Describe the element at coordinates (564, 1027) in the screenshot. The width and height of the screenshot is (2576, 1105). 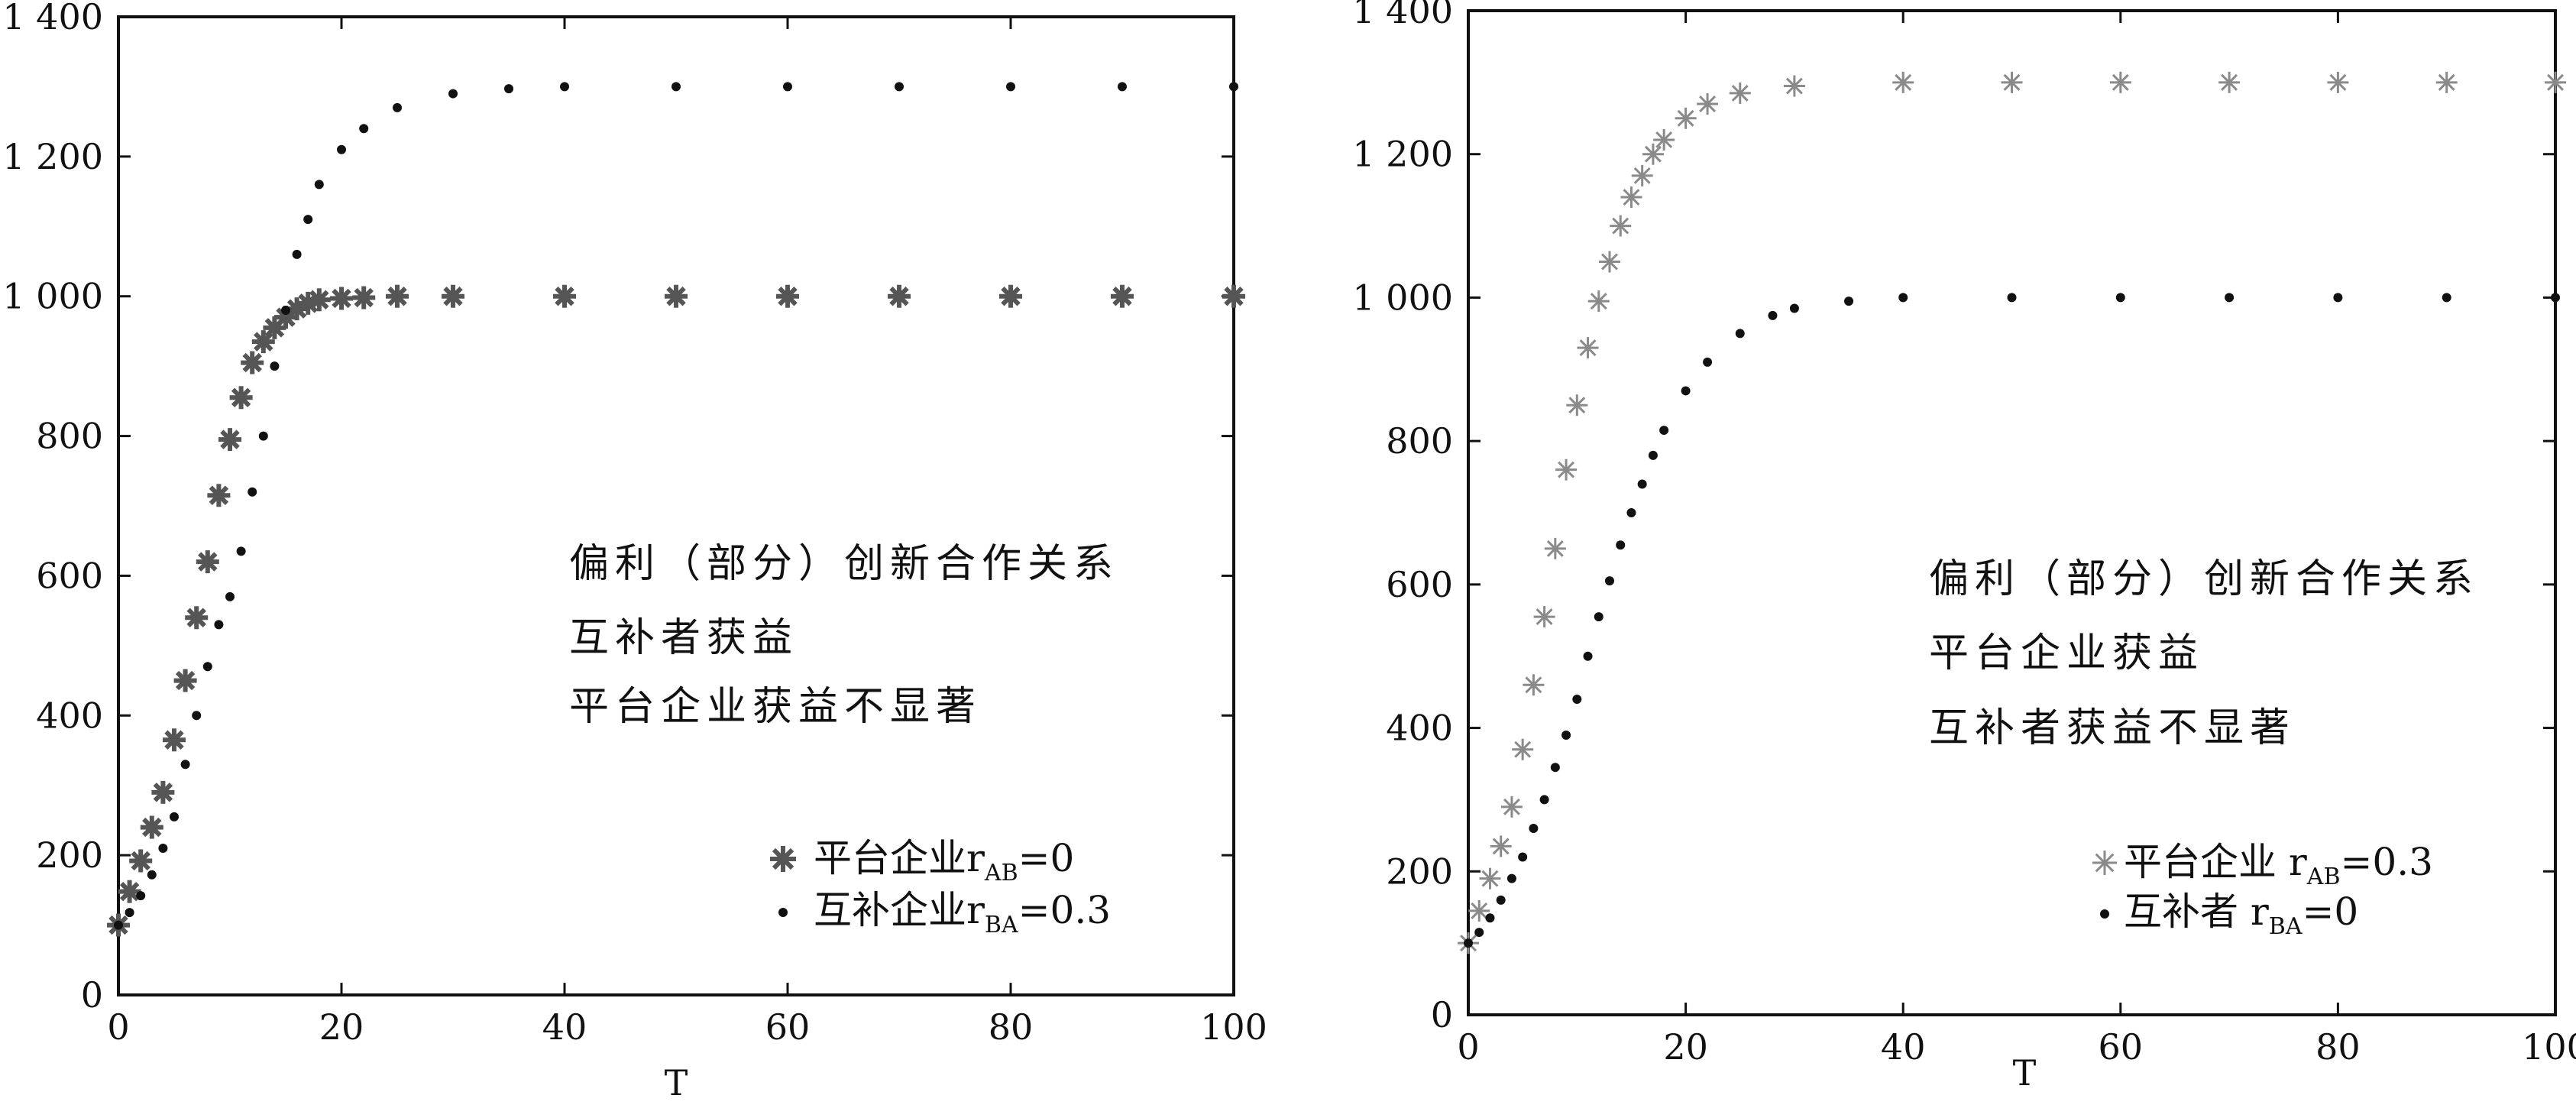
I see `x-tick-label: 40` at that location.